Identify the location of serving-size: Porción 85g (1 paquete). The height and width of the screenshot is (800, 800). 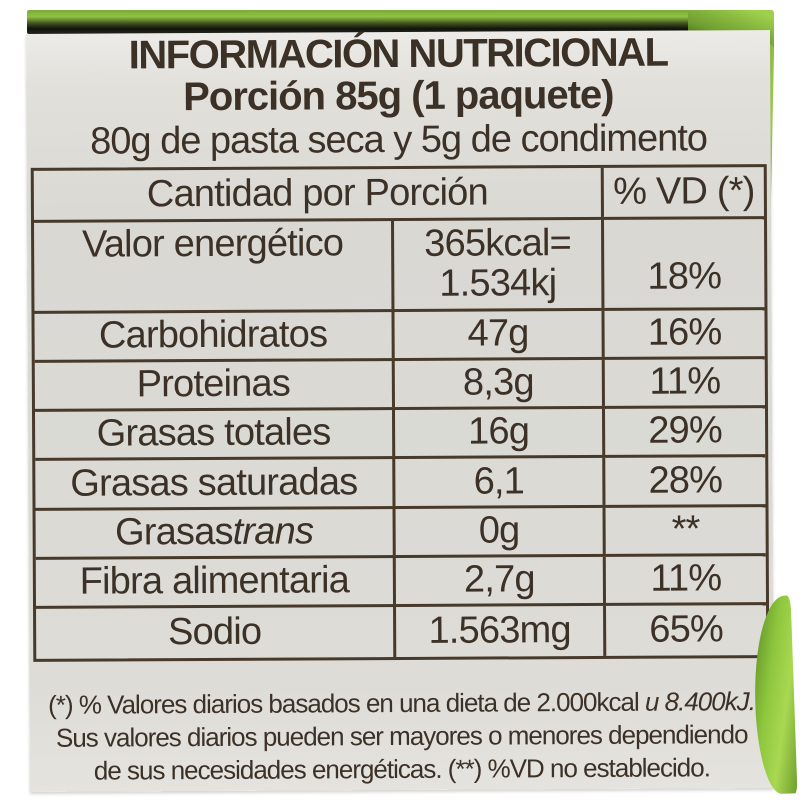
(398, 96).